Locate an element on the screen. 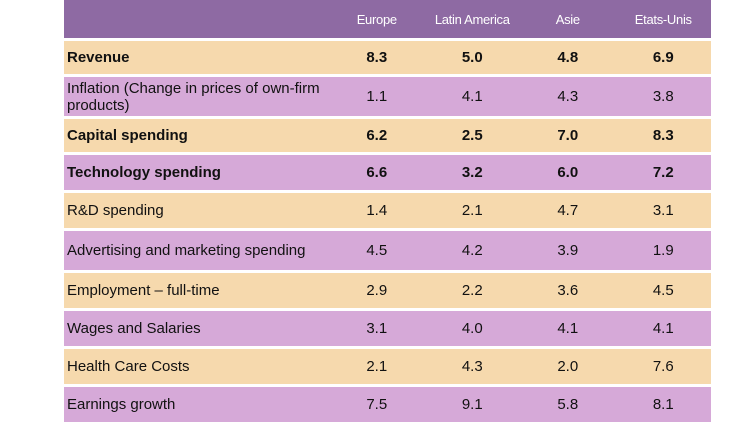  row-label: R&D spending is located at coordinates (196, 209).